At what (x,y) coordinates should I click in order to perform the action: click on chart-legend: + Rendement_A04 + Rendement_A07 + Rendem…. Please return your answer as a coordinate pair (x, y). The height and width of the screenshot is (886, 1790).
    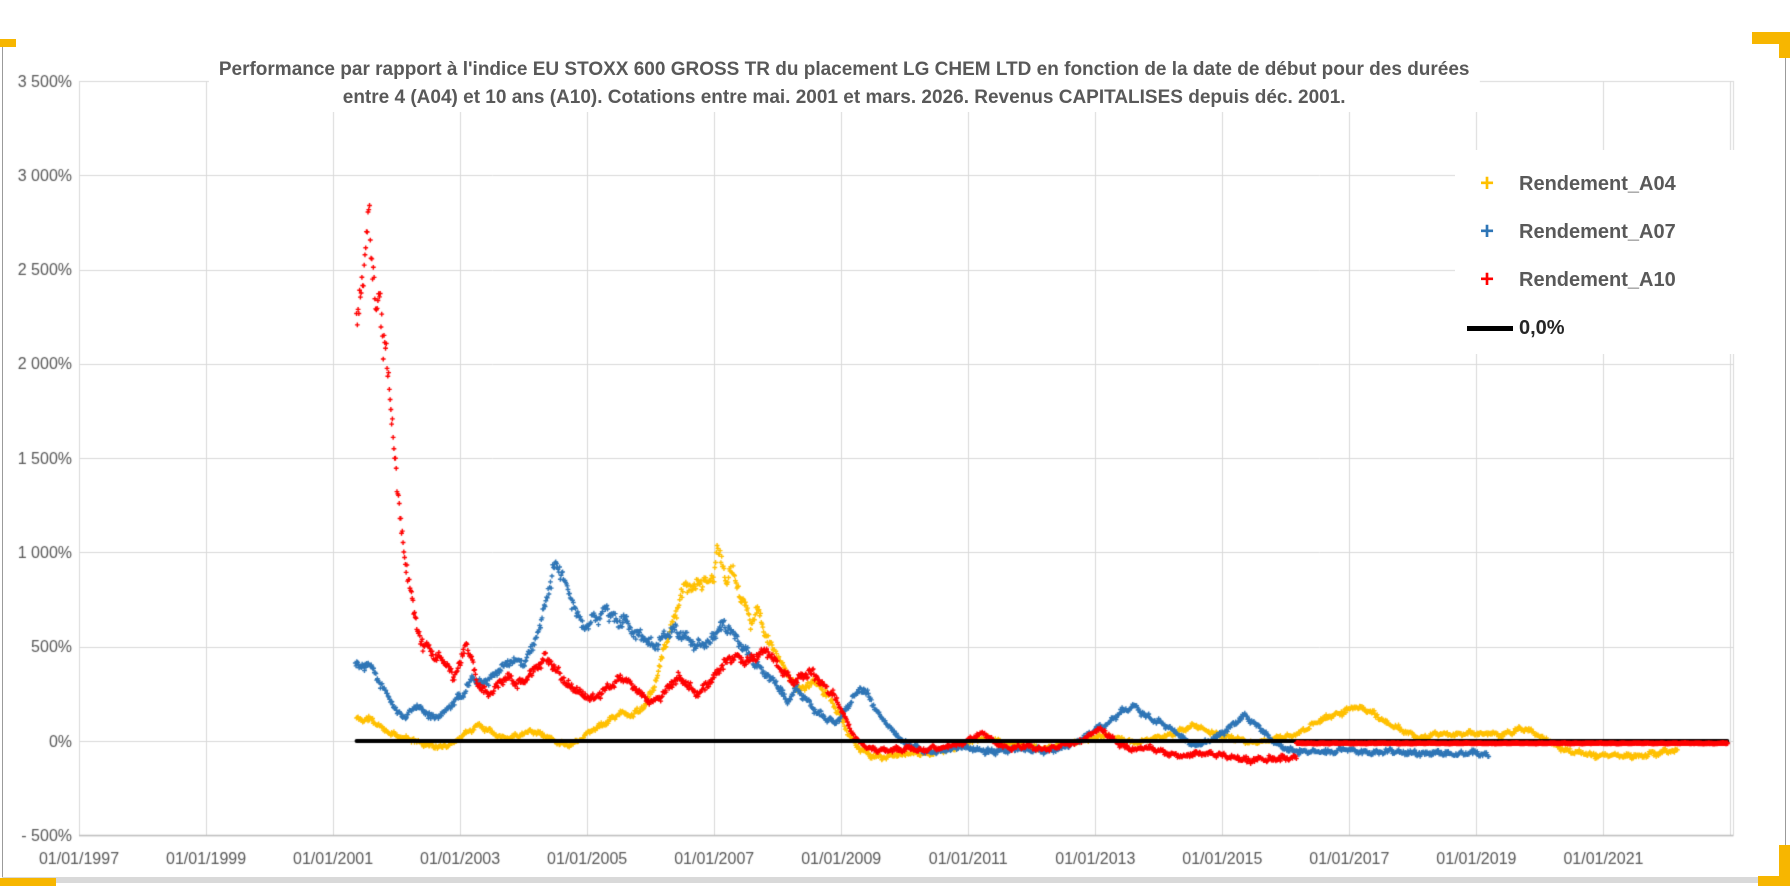
    Looking at the image, I should click on (1605, 252).